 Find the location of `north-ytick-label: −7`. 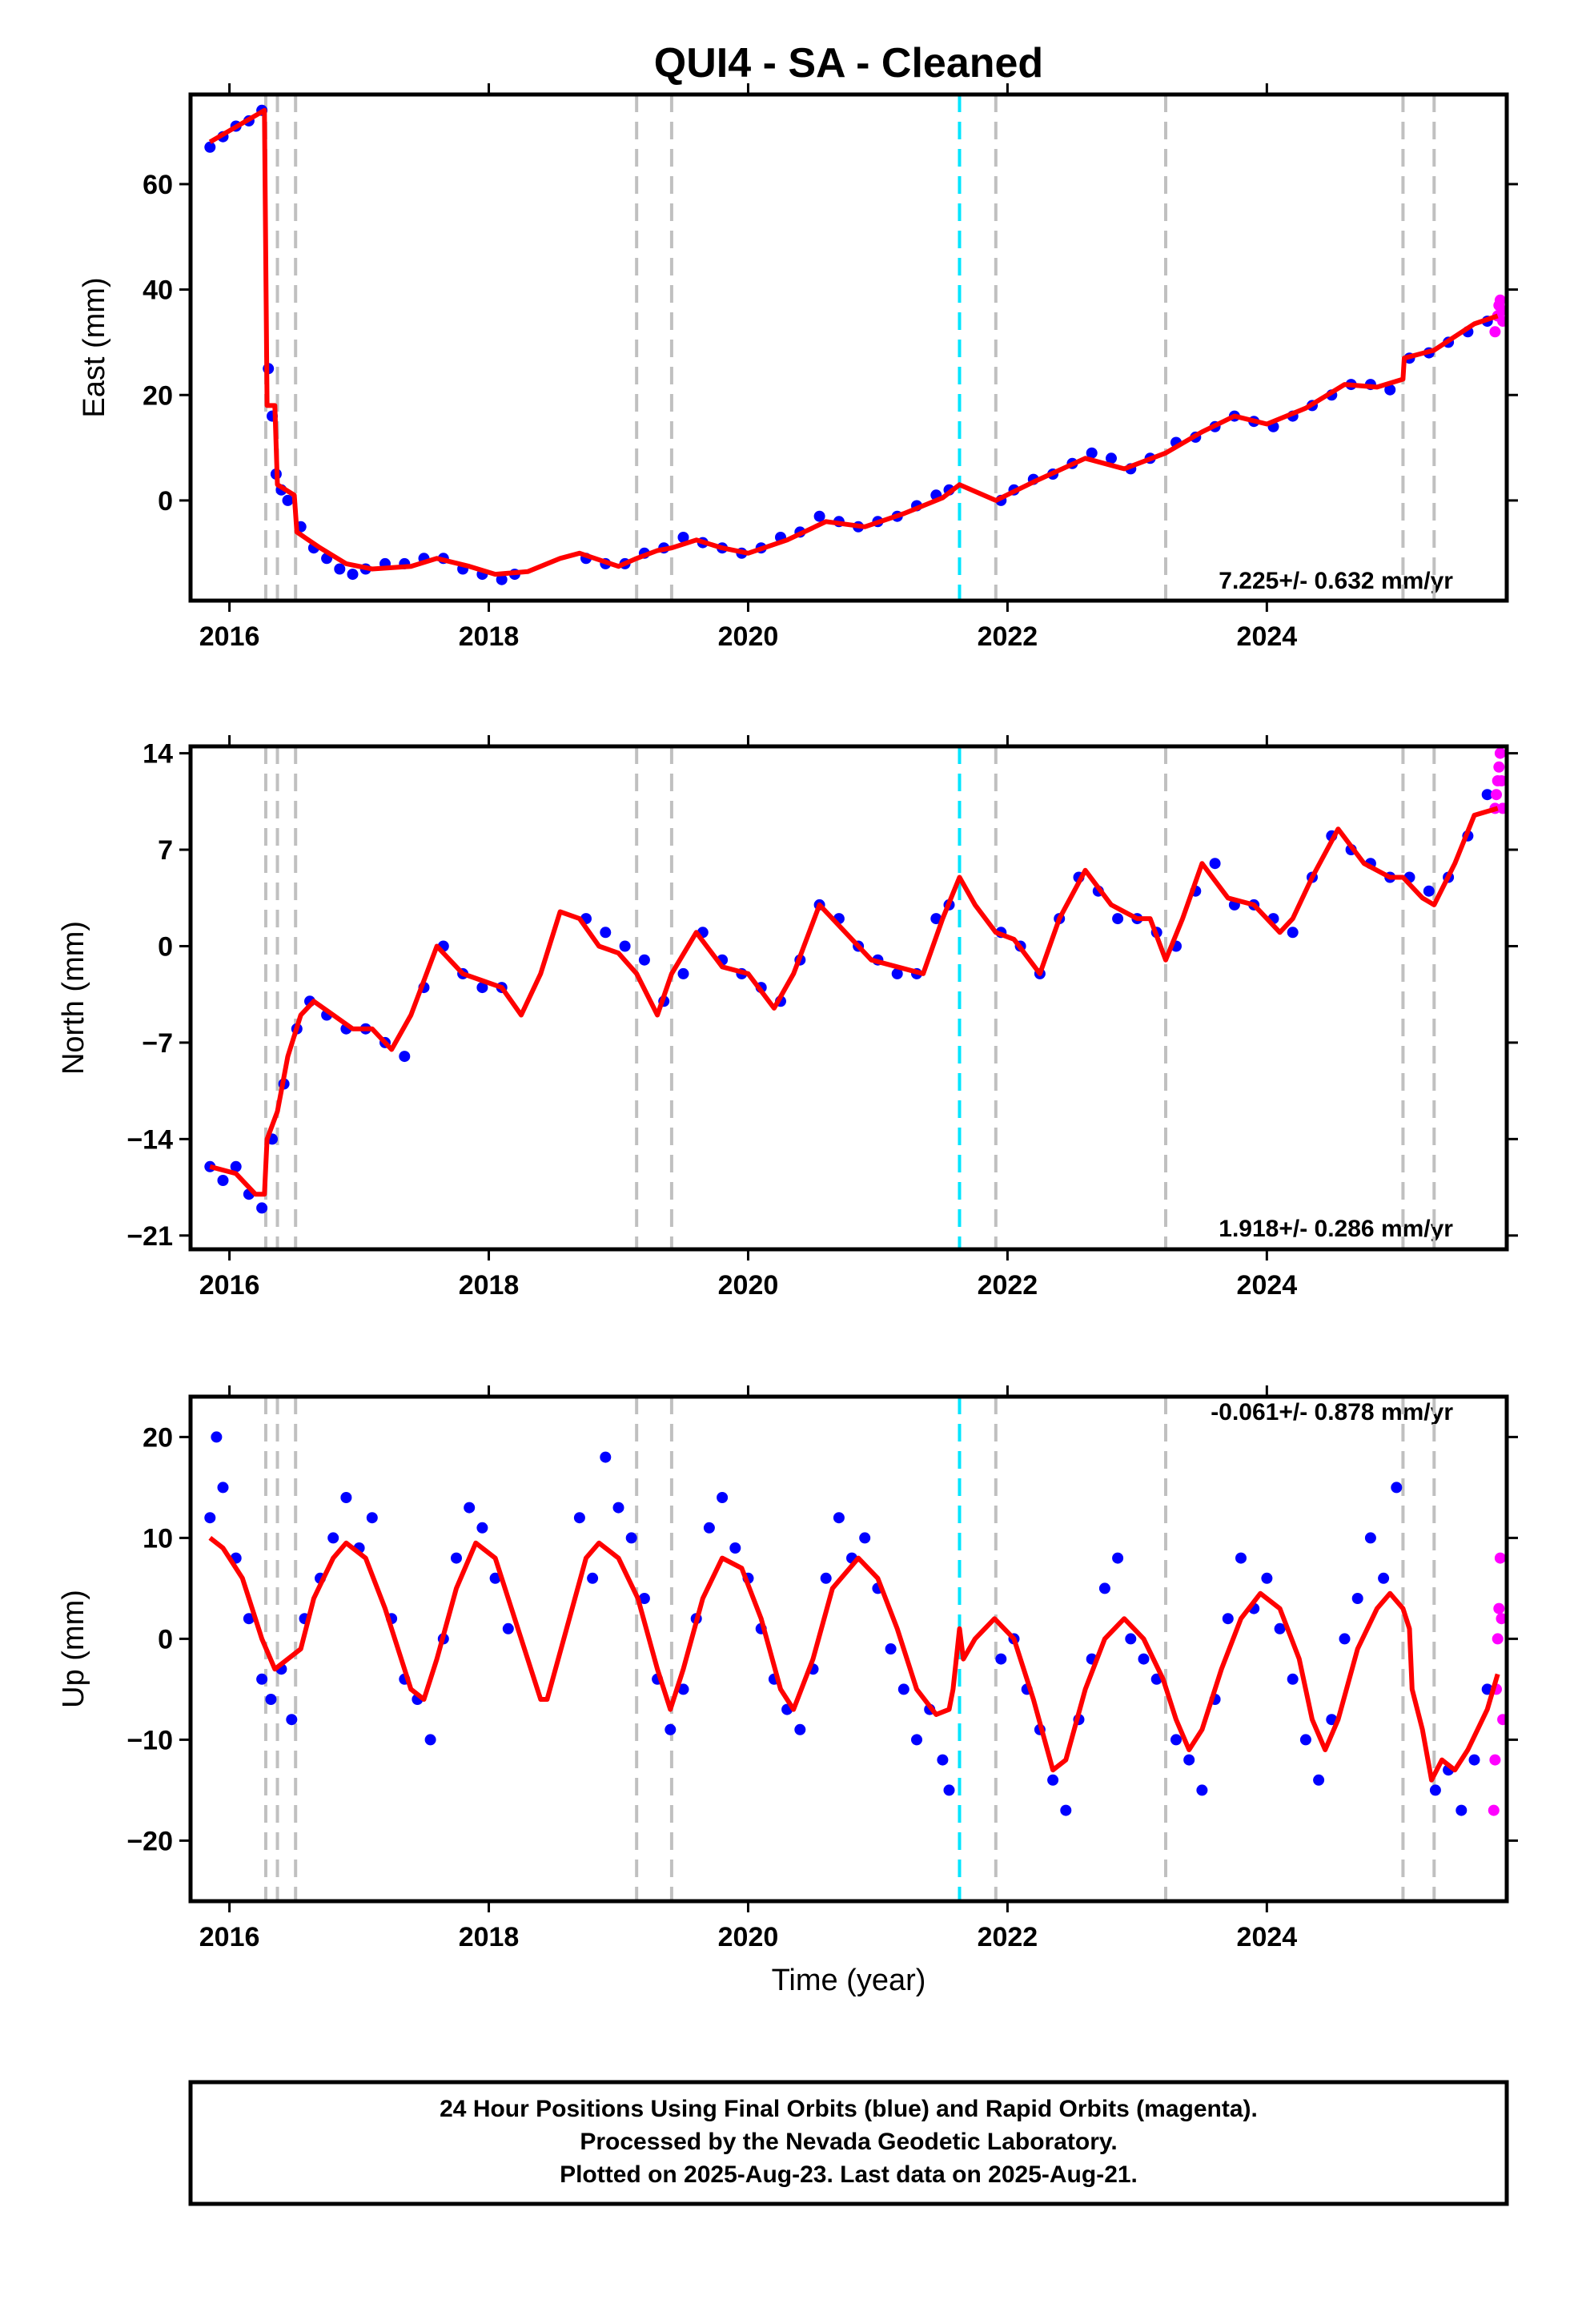

north-ytick-label: −7 is located at coordinates (157, 1043).